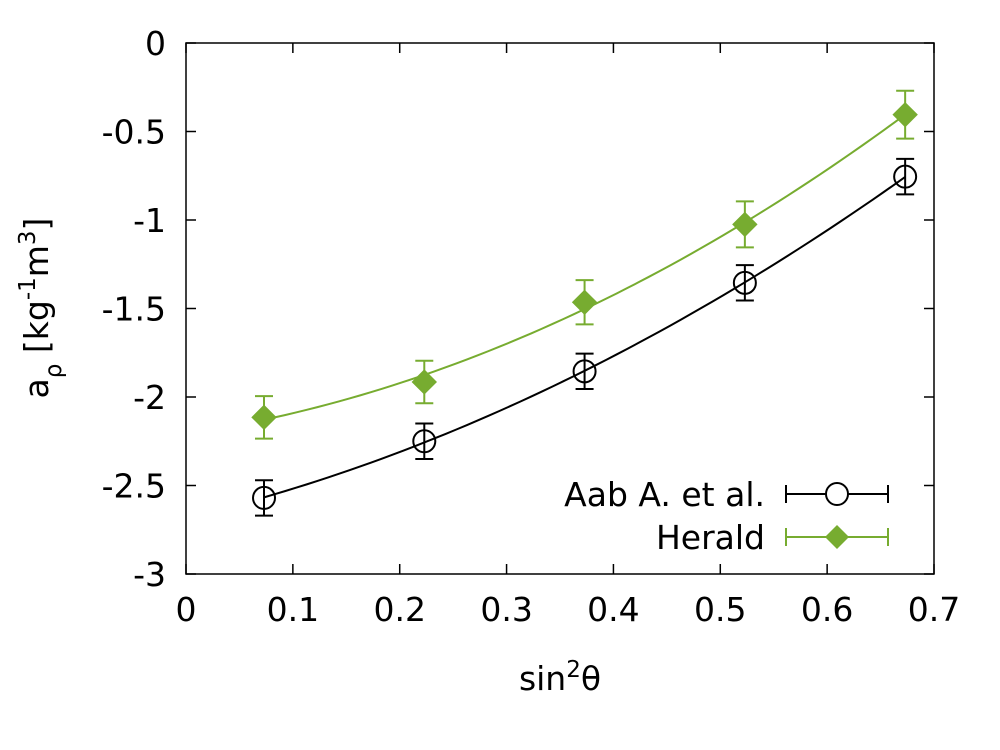 This screenshot has height=750, width=1000. Describe the element at coordinates (710, 537) in the screenshot. I see `legend-label: Herald` at that location.